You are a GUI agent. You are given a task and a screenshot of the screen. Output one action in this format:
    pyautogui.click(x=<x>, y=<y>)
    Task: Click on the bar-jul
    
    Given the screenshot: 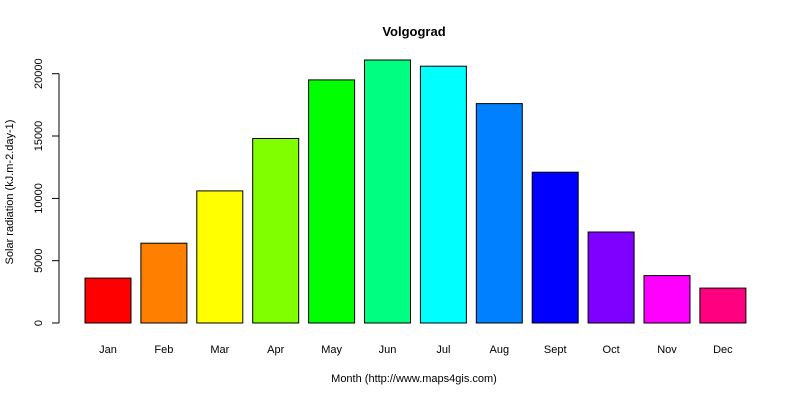 What is the action you would take?
    pyautogui.click(x=443, y=194)
    